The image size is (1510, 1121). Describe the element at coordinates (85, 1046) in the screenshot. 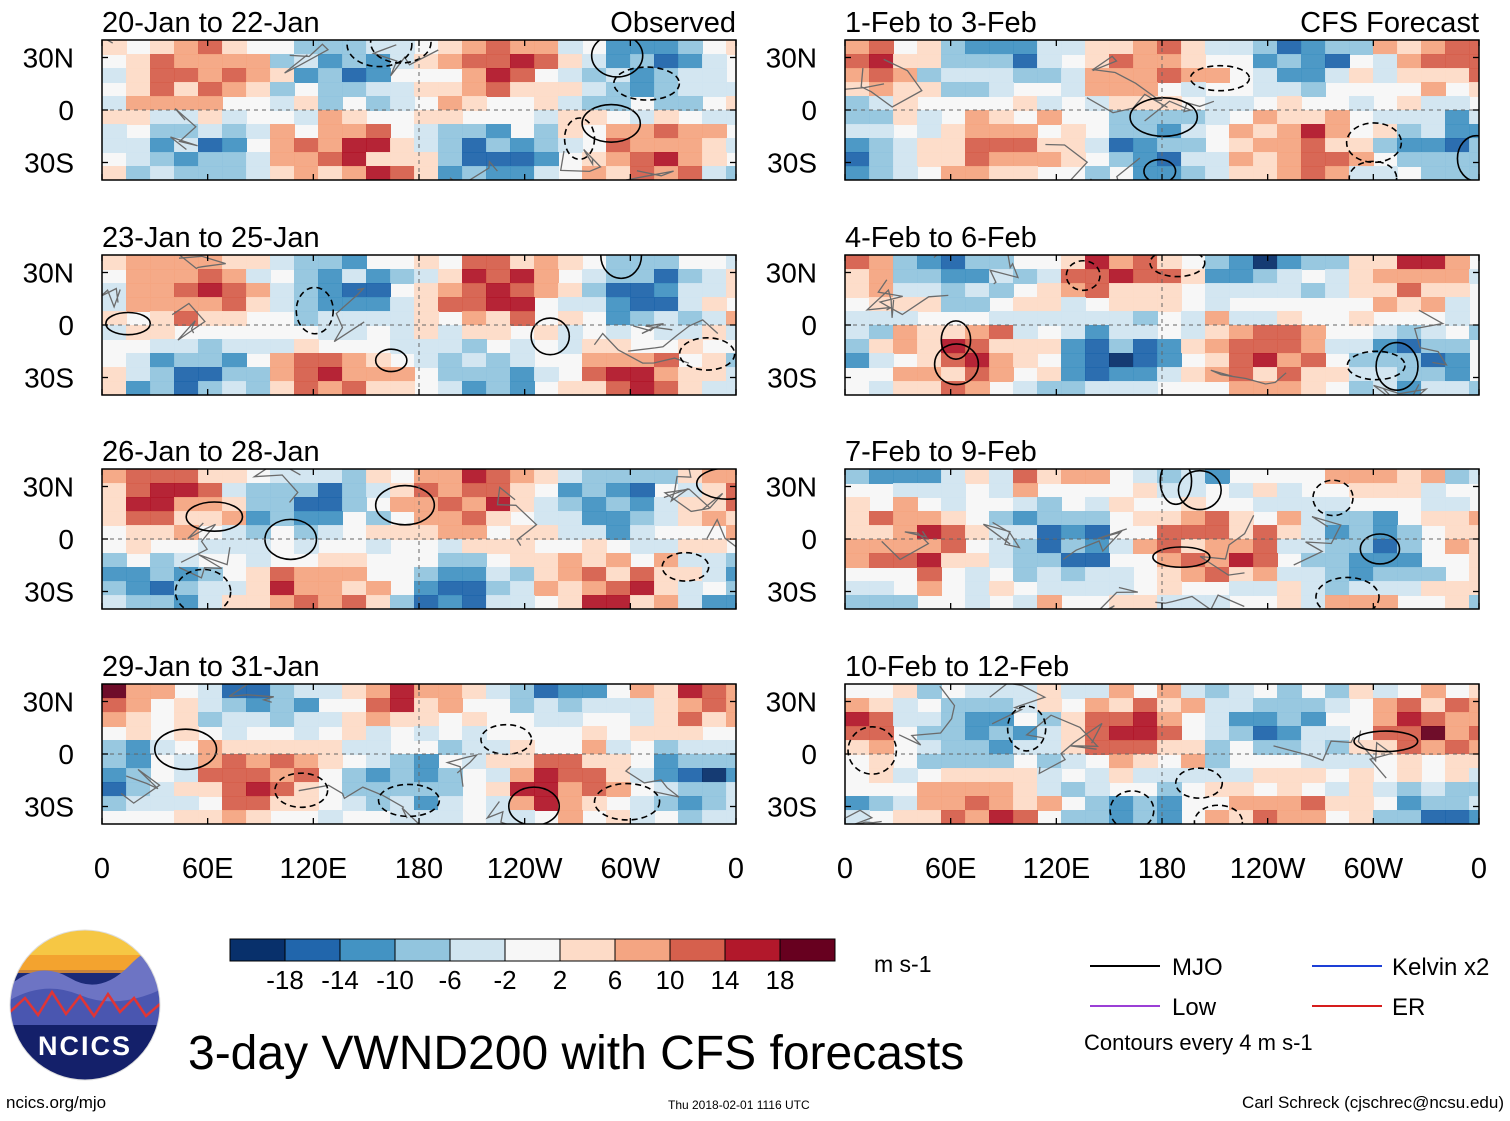

I see `logo-text: NCICS` at that location.